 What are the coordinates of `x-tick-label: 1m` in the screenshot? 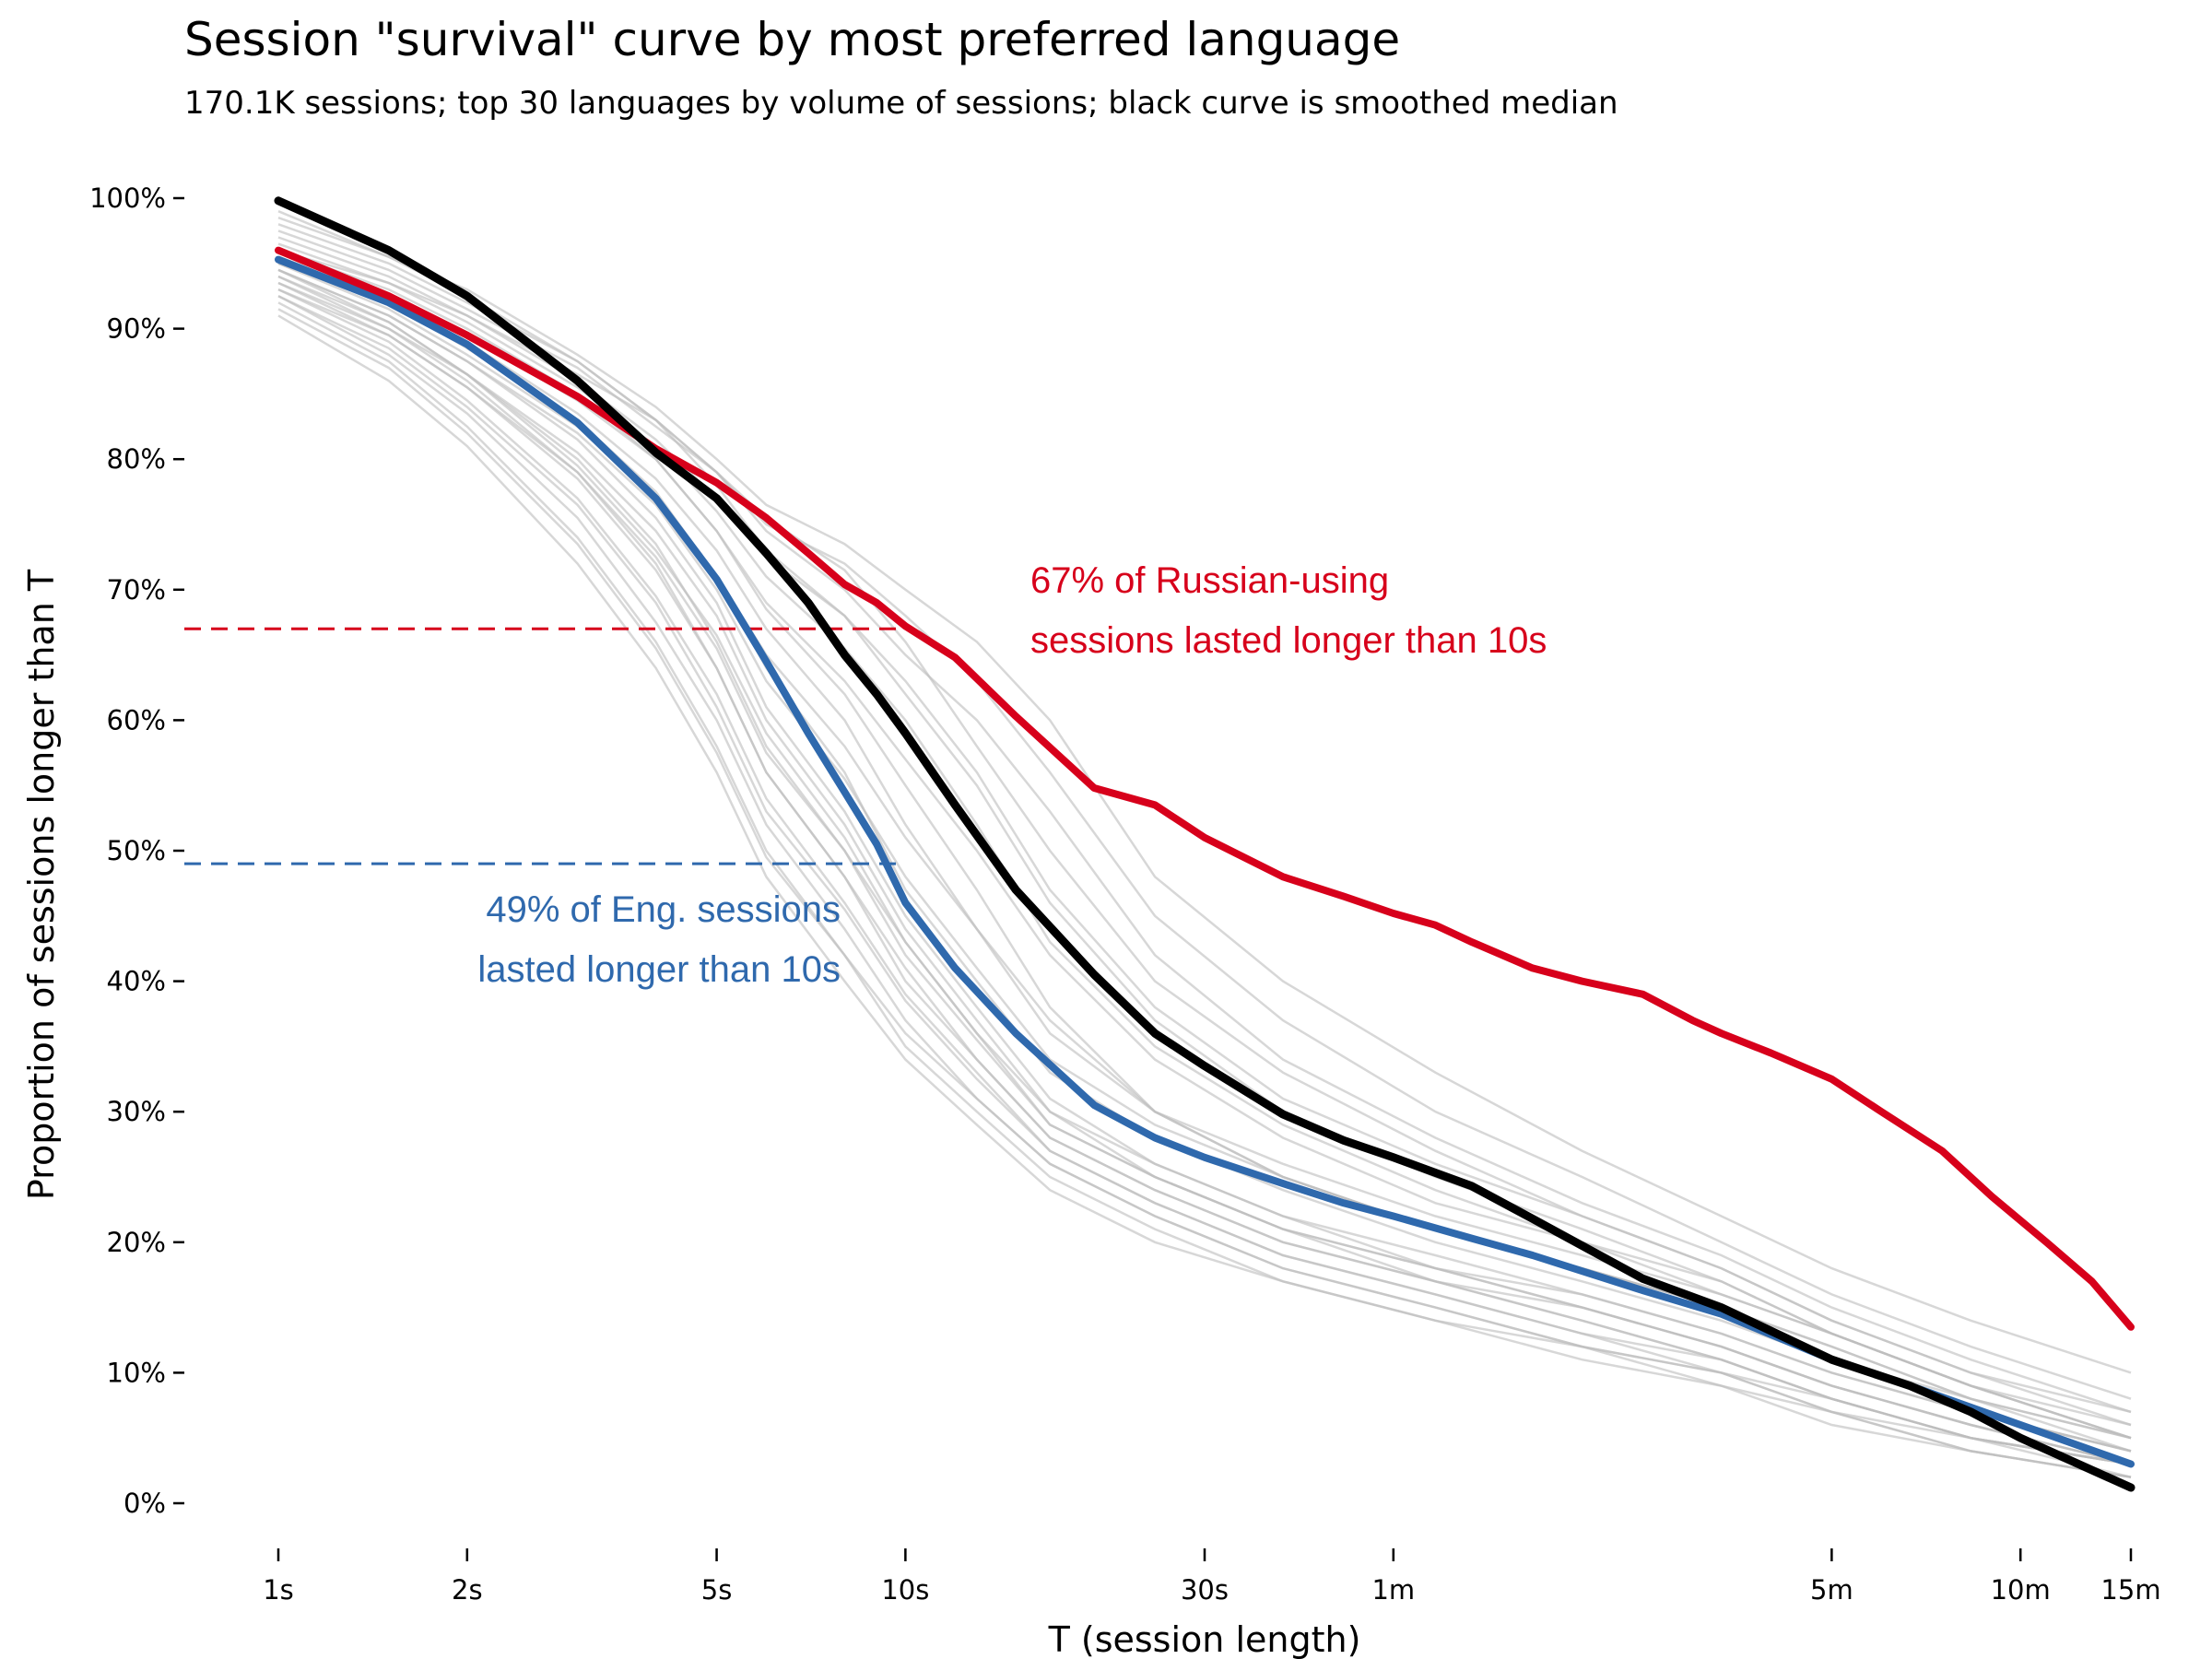 It's located at (1393, 1590).